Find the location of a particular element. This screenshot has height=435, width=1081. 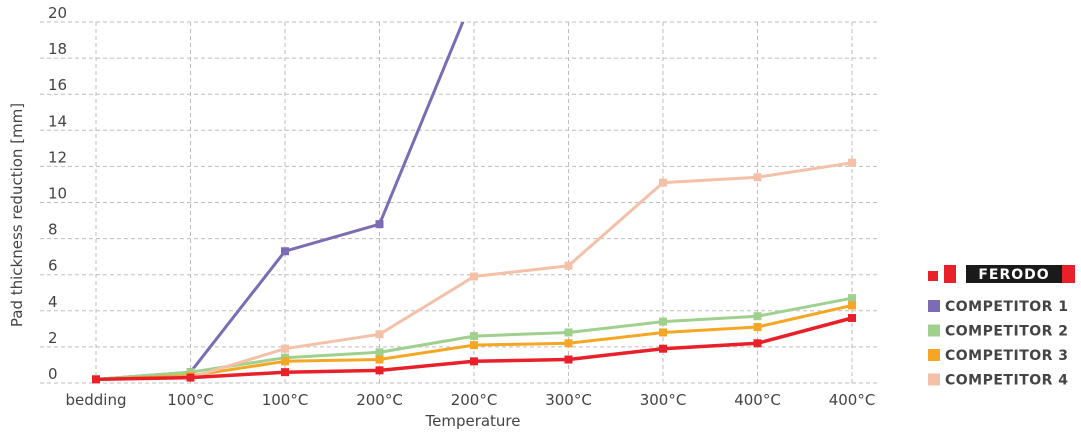

y-tick-label: 16 is located at coordinates (57, 85).